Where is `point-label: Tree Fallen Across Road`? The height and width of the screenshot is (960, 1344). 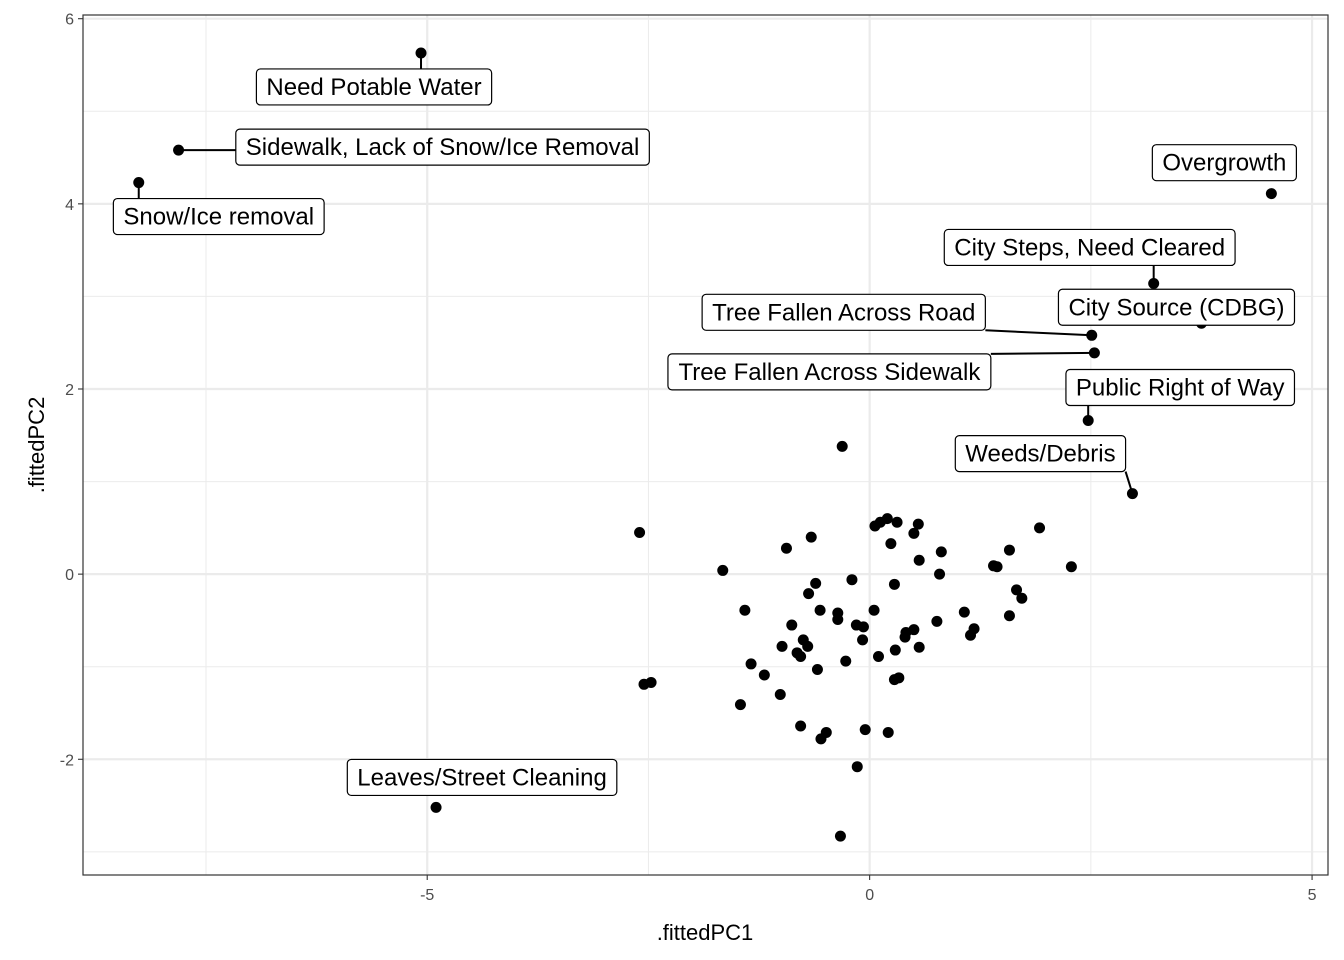 point-label: Tree Fallen Across Road is located at coordinates (843, 312).